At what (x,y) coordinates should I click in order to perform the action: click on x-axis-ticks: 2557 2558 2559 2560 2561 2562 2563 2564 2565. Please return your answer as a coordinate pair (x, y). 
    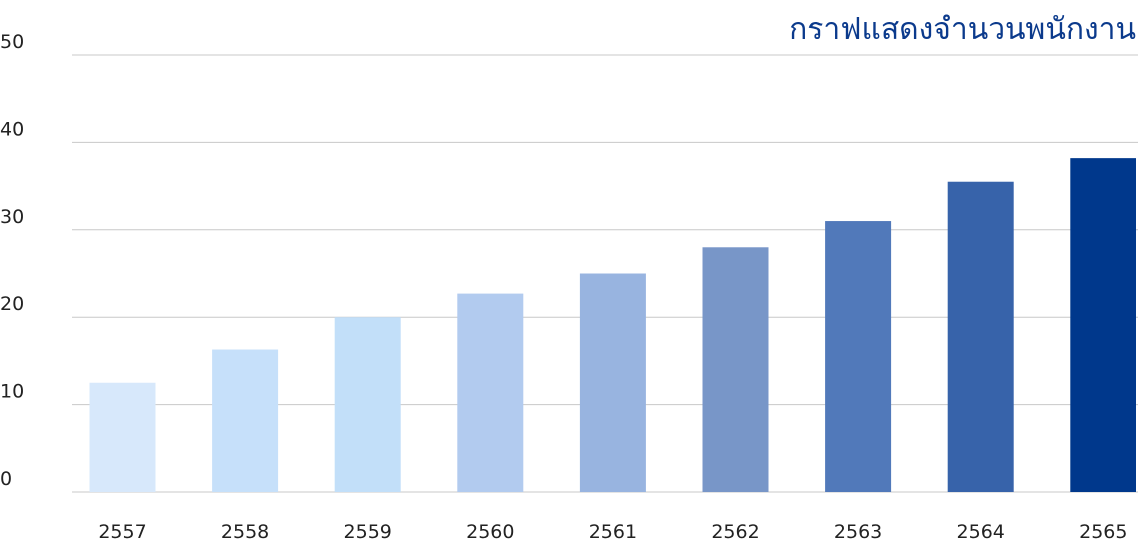
    Looking at the image, I should click on (612, 532).